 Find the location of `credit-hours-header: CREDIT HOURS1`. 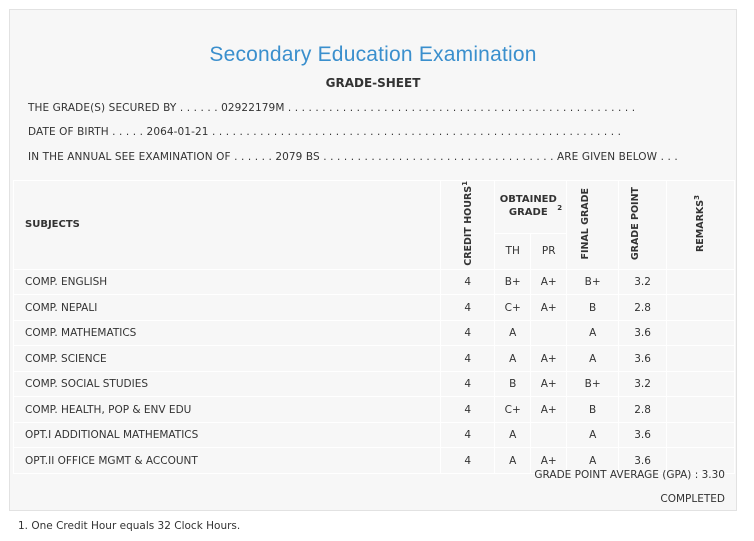

credit-hours-header: CREDIT HOURS1 is located at coordinates (468, 225).